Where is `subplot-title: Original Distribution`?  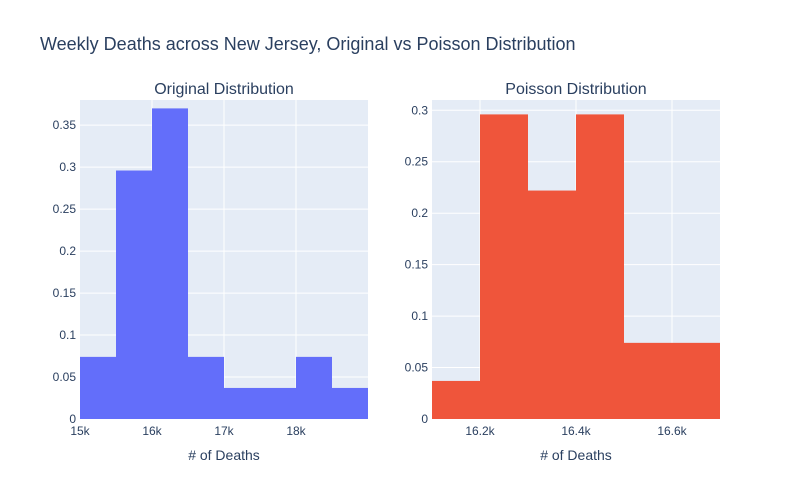 subplot-title: Original Distribution is located at coordinates (224, 89).